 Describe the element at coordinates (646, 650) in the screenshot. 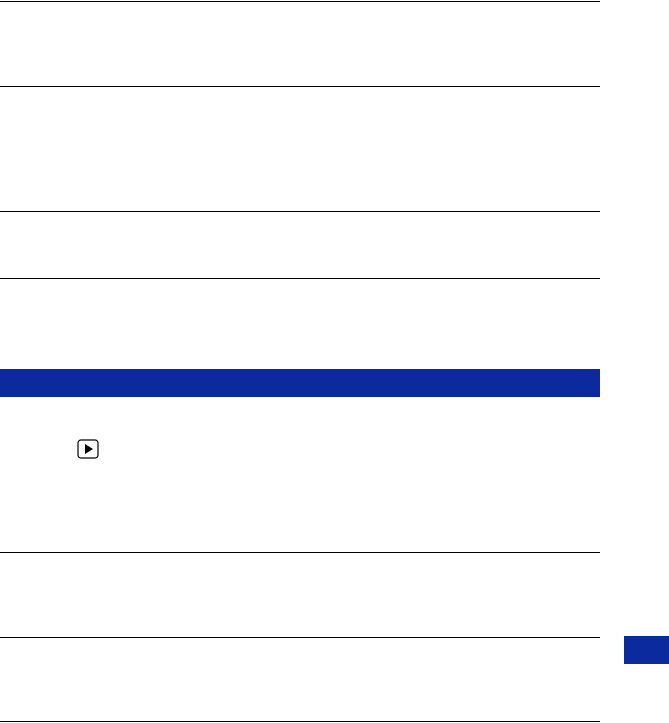

I see `chapter-tab` at that location.